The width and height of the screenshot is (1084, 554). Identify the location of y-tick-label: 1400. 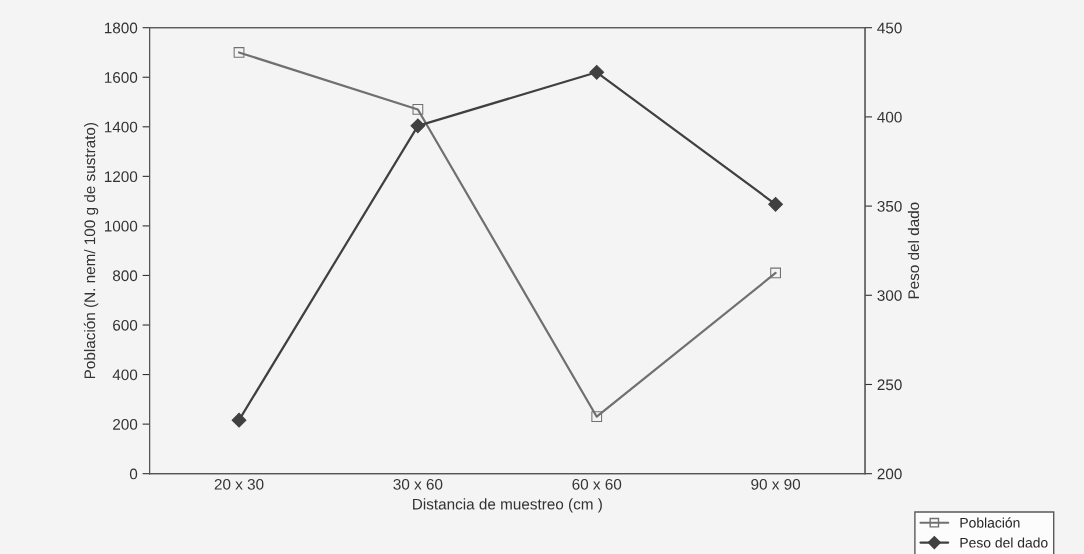
(121, 127).